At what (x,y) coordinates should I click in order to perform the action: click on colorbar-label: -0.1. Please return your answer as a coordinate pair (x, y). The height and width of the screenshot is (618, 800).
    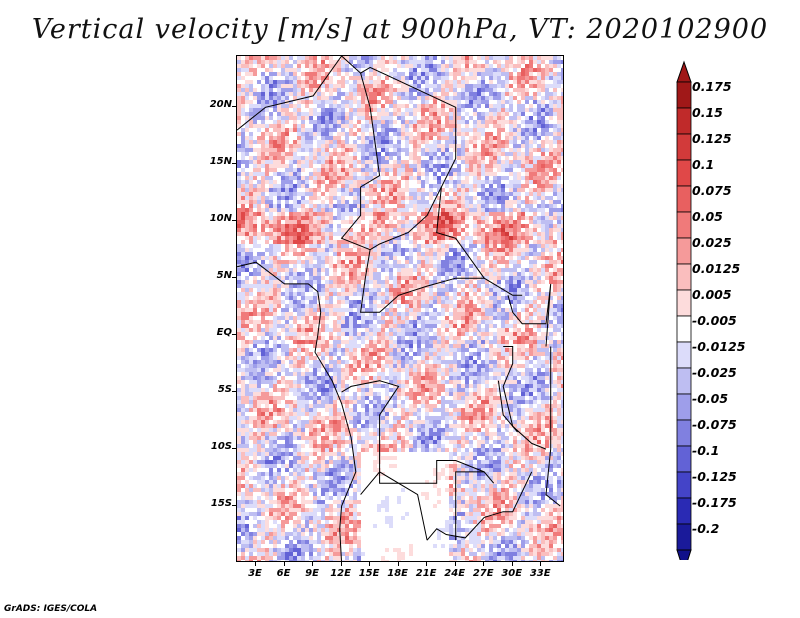
    Looking at the image, I should click on (706, 450).